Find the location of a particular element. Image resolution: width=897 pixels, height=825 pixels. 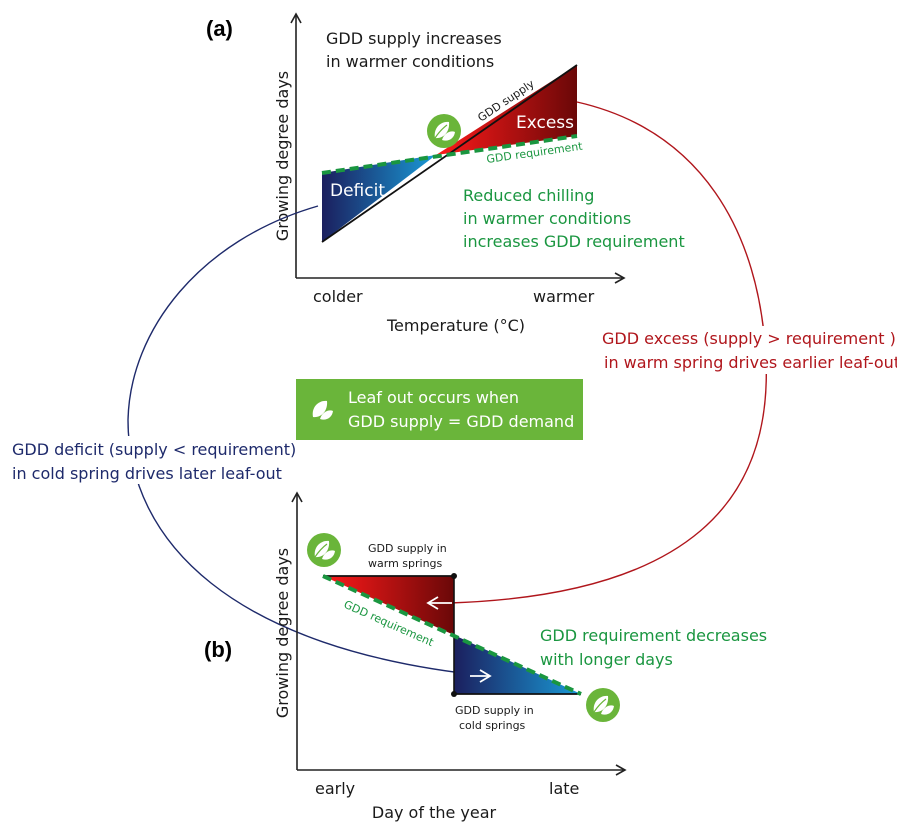

right-note-line-2: in warm spring drives earlier leaf-out is located at coordinates (750, 362).